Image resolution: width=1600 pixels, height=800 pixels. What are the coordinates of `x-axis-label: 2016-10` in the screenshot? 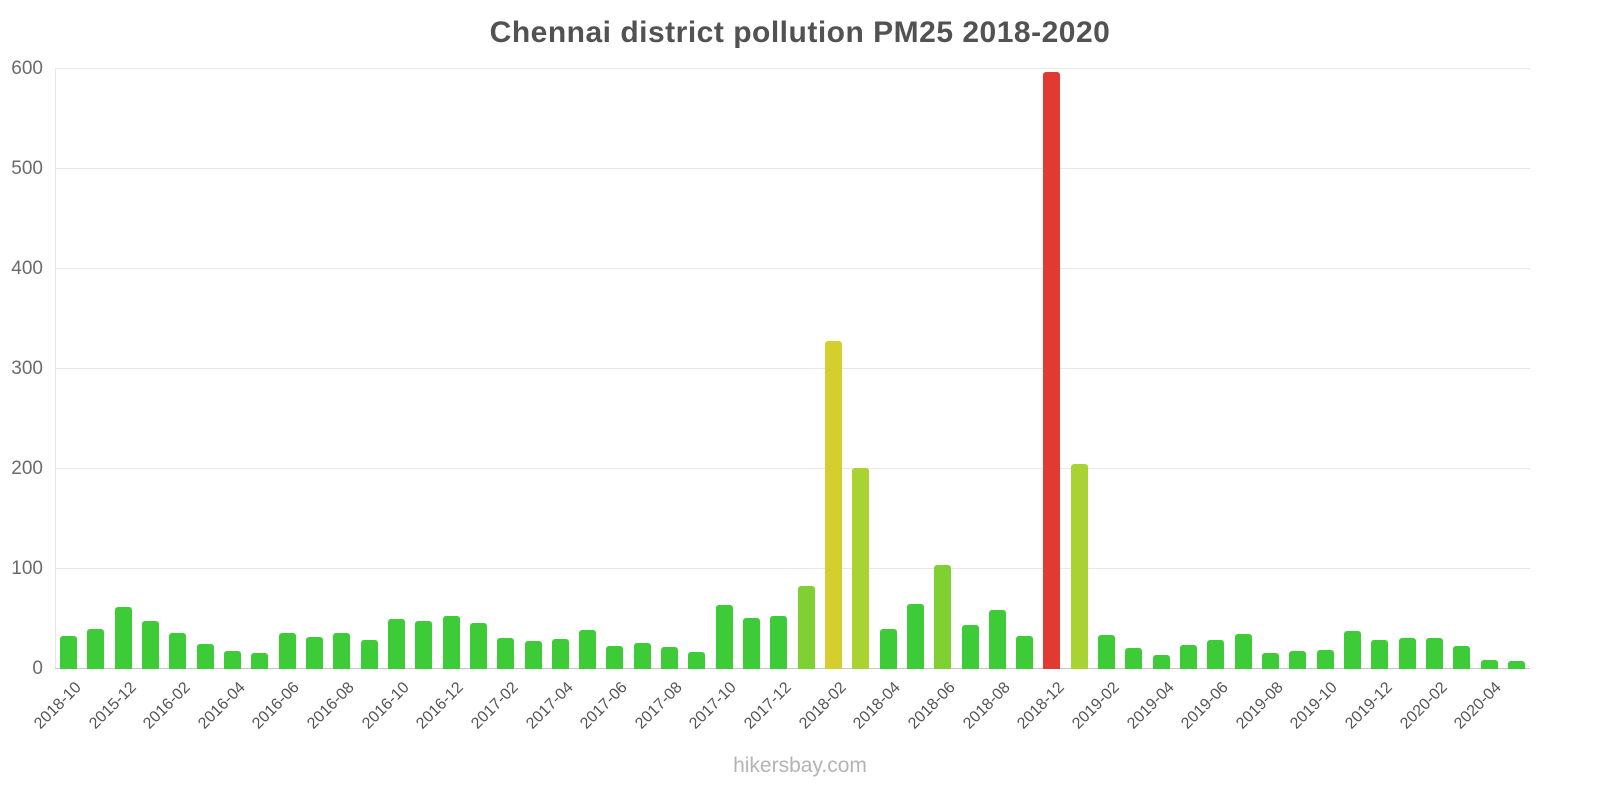 It's located at (385, 706).